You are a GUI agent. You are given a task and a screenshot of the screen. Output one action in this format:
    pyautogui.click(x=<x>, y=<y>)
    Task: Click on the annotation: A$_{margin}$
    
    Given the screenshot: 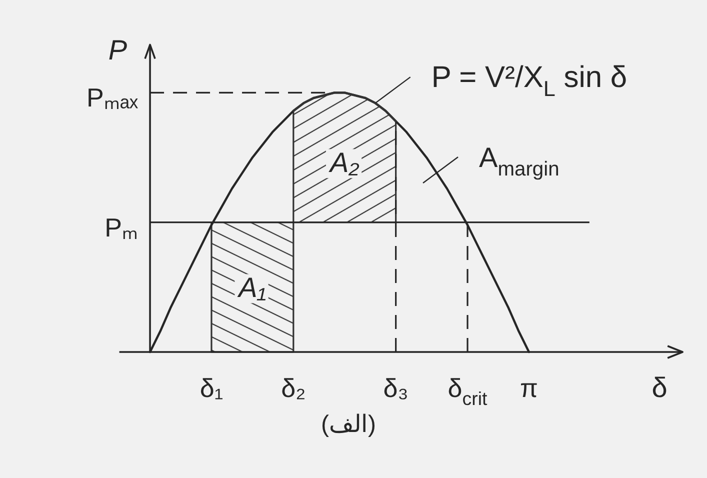 What is the action you would take?
    pyautogui.click(x=519, y=161)
    